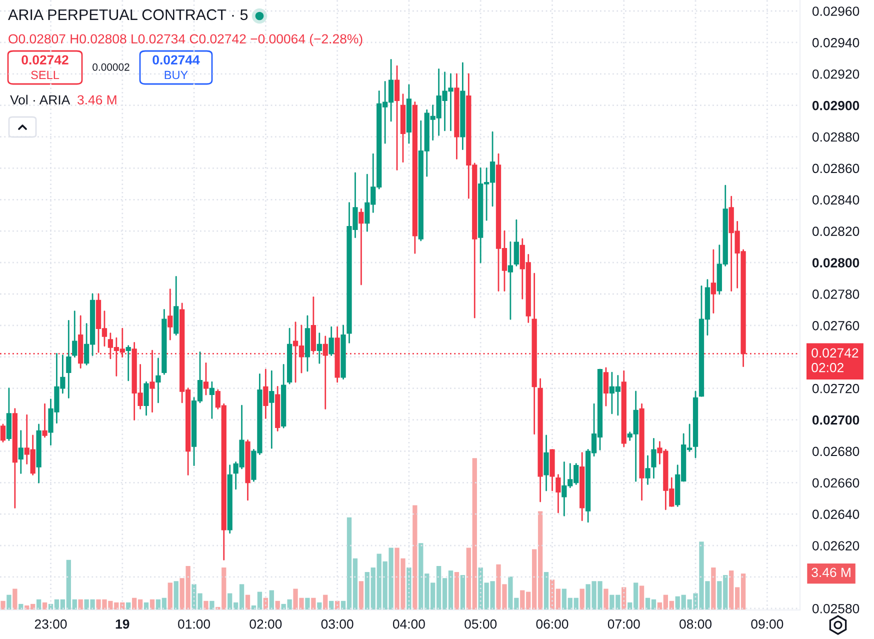 This screenshot has width=874, height=639. What do you see at coordinates (552, 624) in the screenshot?
I see `x-tick-label: 06:00` at bounding box center [552, 624].